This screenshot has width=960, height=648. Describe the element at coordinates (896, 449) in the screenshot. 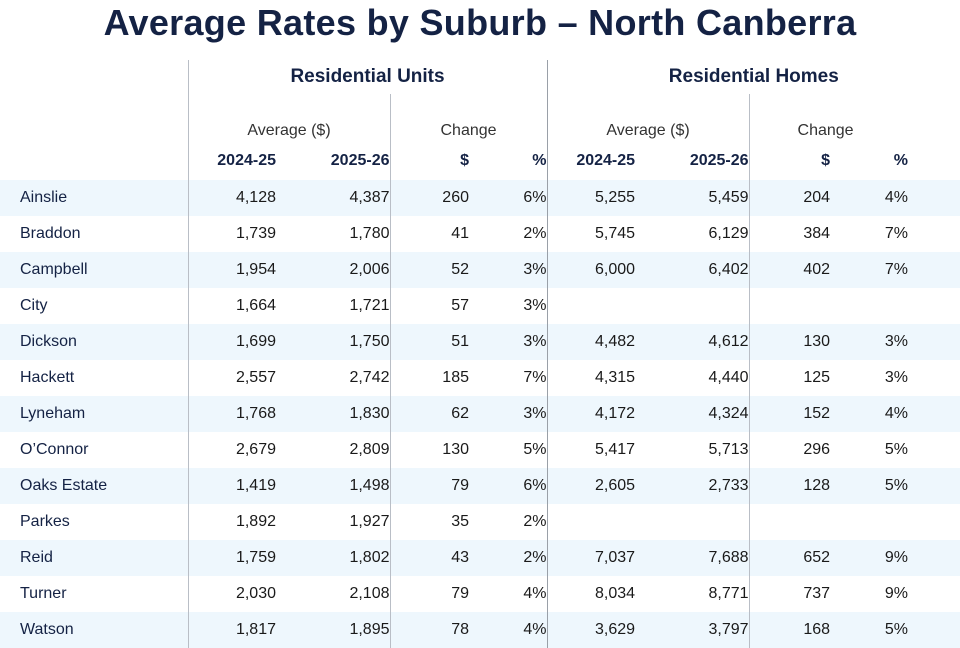

I see `homes-change-pct-cell: 5%` at that location.